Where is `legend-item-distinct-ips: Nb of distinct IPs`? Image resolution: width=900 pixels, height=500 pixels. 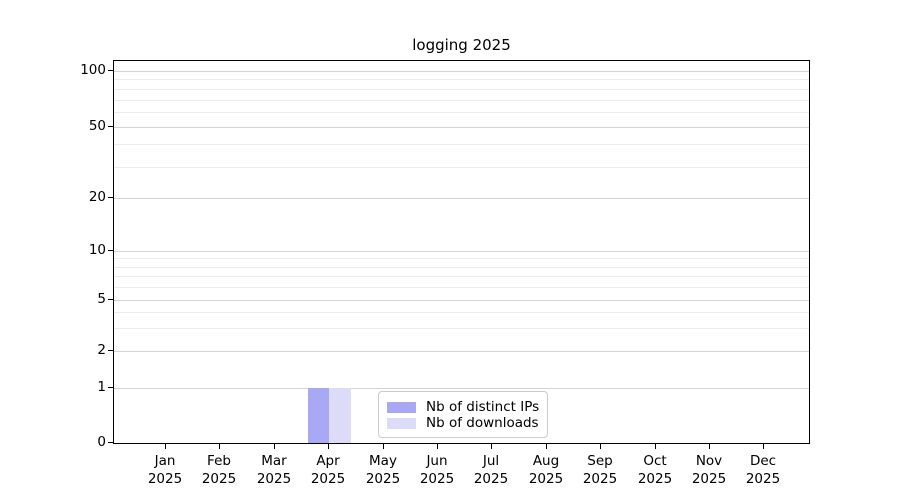
legend-item-distinct-ips: Nb of distinct IPs is located at coordinates (463, 407).